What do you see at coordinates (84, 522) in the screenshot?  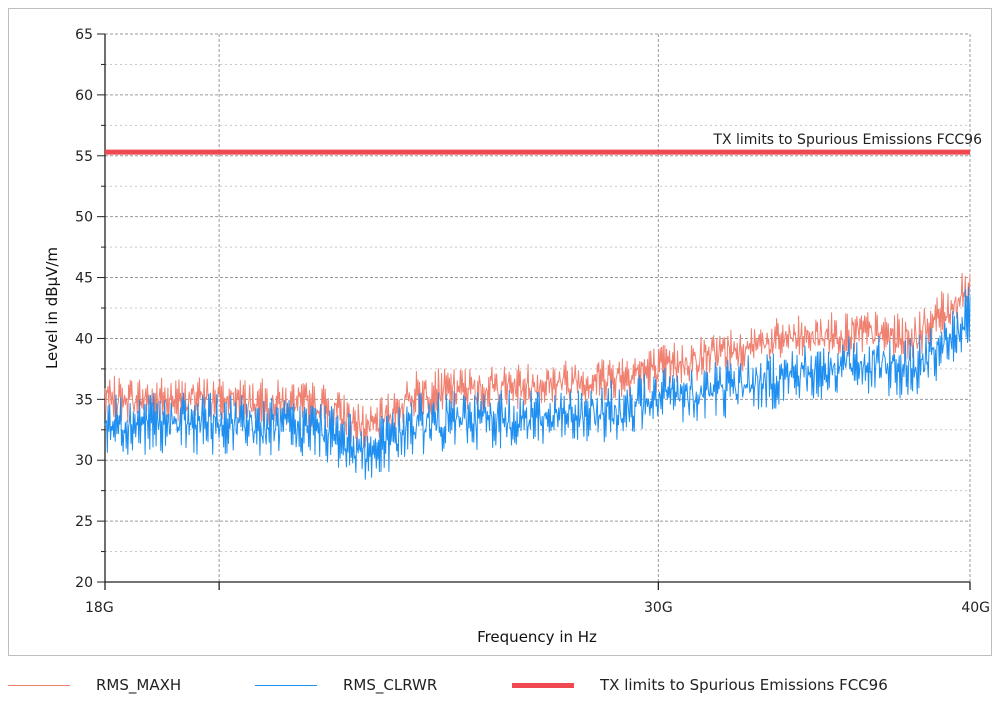 I see `y-tick-label: 25` at bounding box center [84, 522].